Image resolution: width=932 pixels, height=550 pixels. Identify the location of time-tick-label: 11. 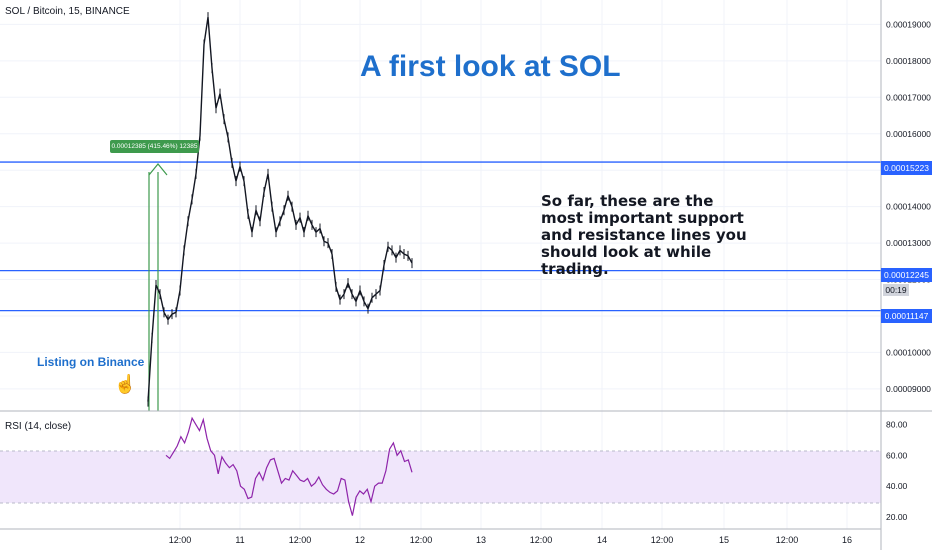
(239, 540).